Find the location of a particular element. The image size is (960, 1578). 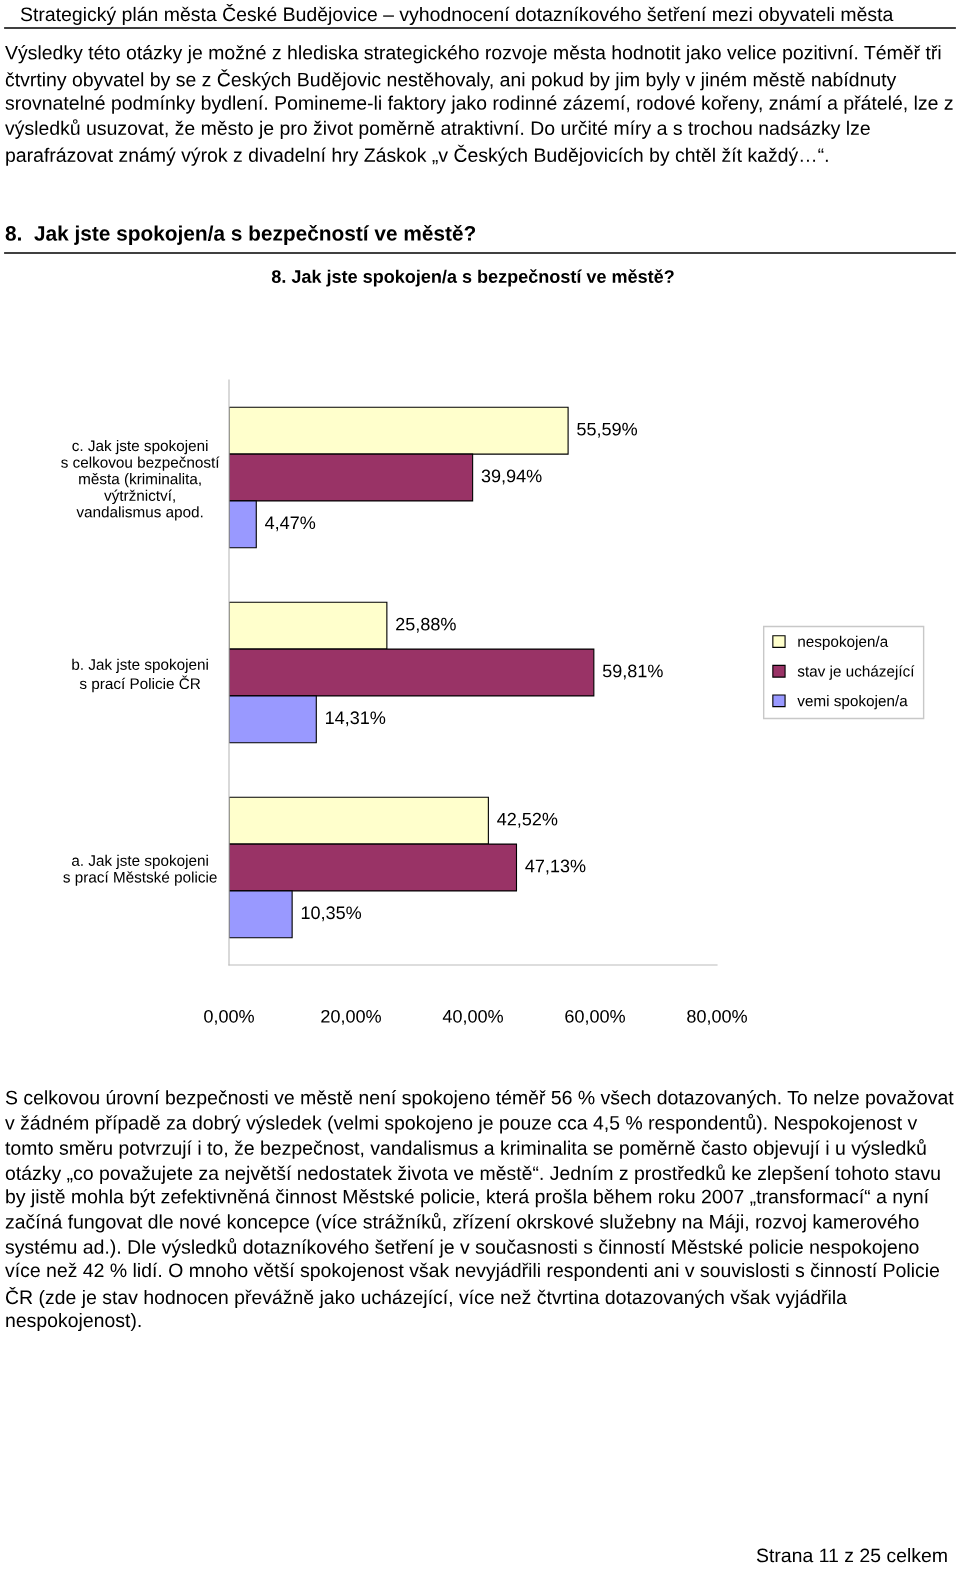

text: Strana 11 z 25 celkem is located at coordinates (851, 1555).